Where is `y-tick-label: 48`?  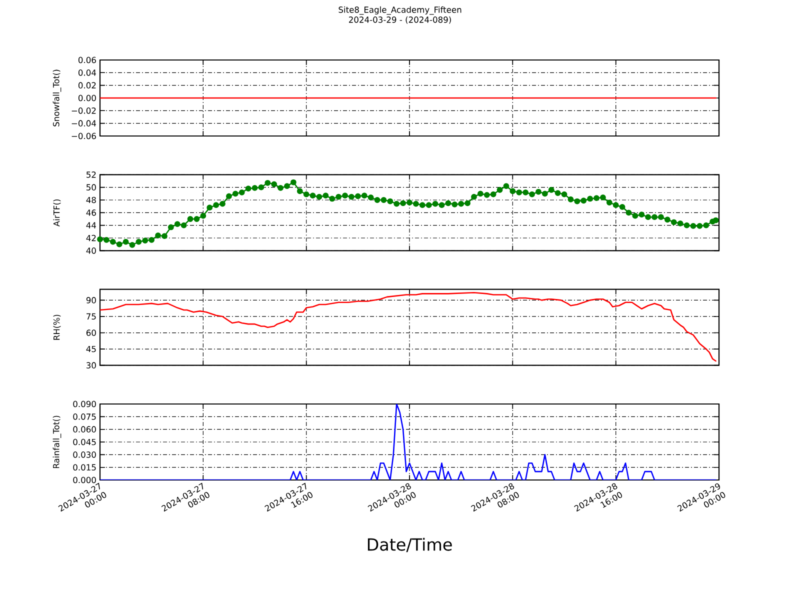
y-tick-label: 48 is located at coordinates (91, 200).